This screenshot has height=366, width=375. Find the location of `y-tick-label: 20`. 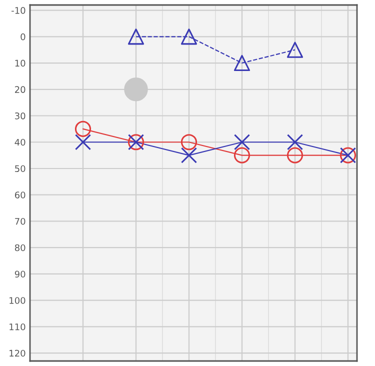

y-tick-label: 20 is located at coordinates (20, 89).